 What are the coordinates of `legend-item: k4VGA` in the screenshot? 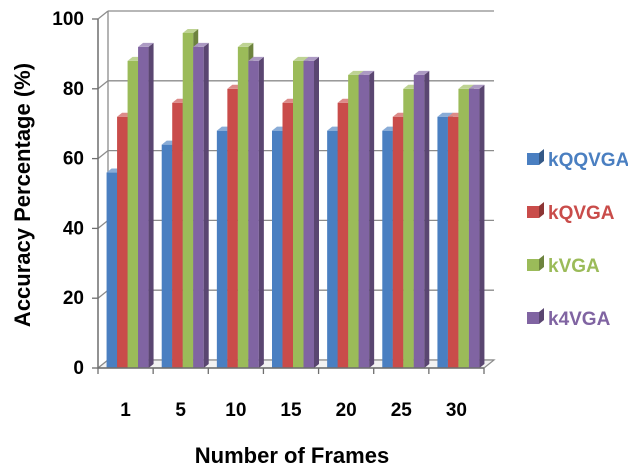 It's located at (569, 319).